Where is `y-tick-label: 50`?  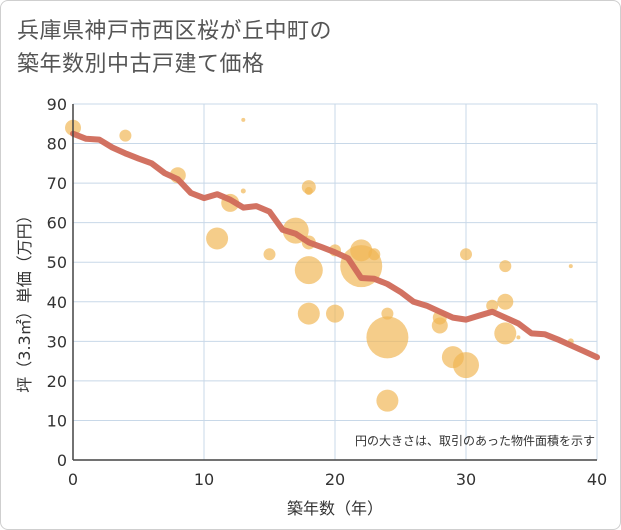 y-tick-label: 50 is located at coordinates (57, 262).